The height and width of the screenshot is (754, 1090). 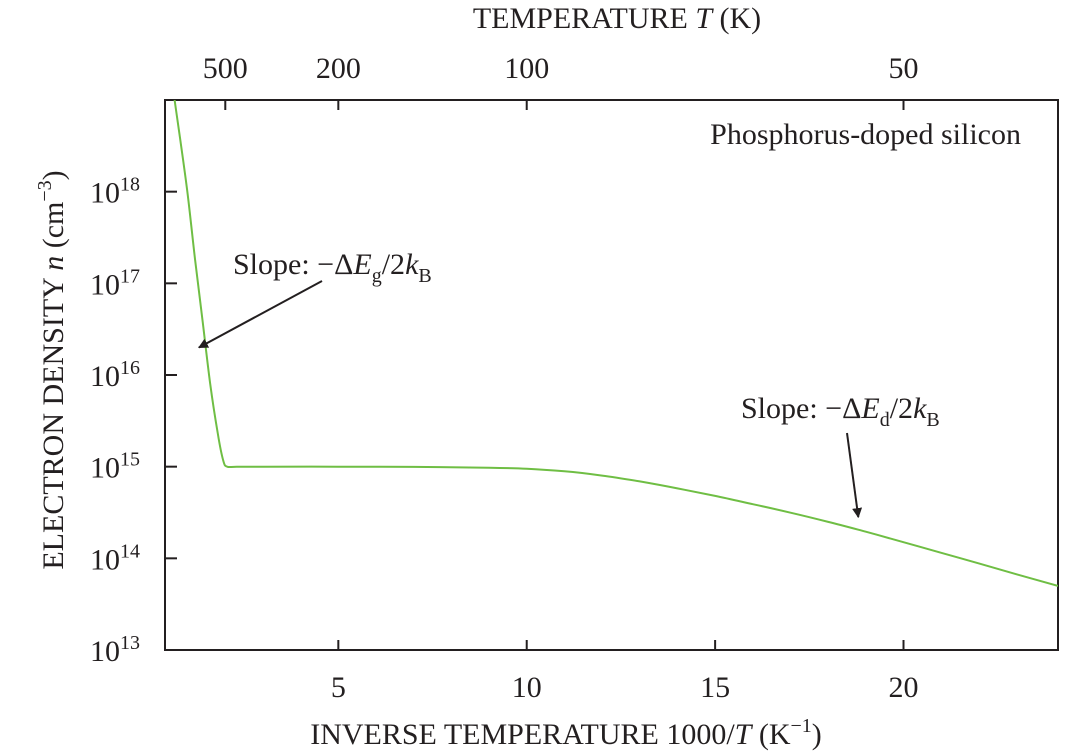 I want to click on x-axis: 5 10 15 20, so click(x=625, y=672).